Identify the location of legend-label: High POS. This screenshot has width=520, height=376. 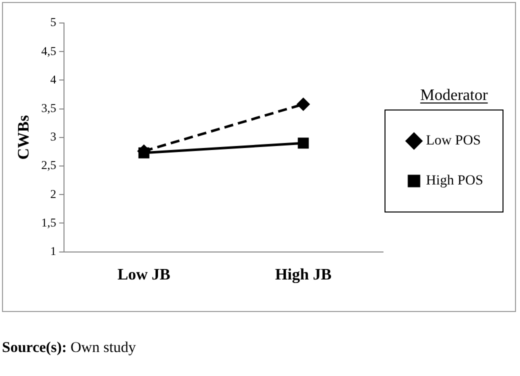
(469, 181).